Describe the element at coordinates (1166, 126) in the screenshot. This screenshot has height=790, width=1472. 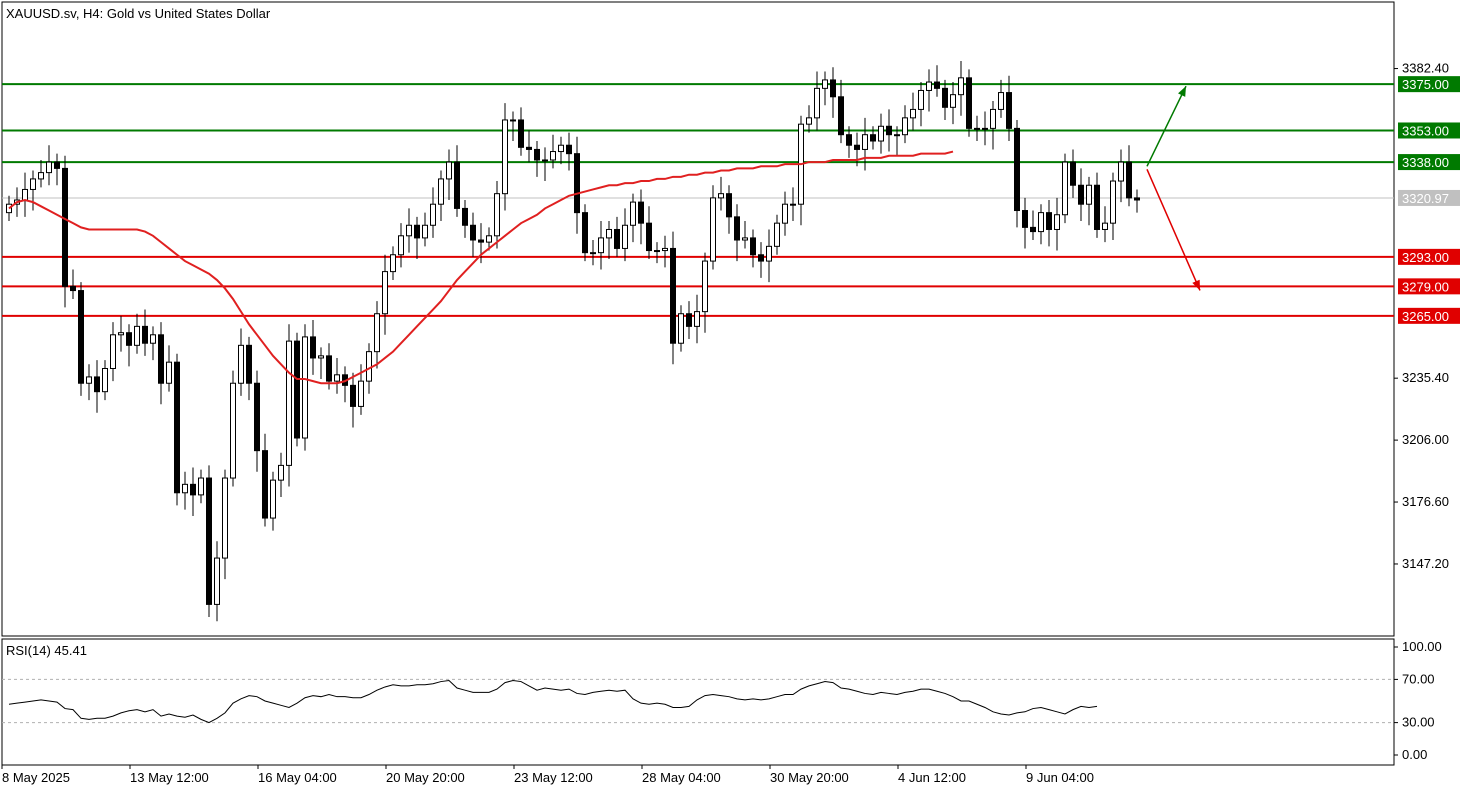
I see `bullish-arrow` at that location.